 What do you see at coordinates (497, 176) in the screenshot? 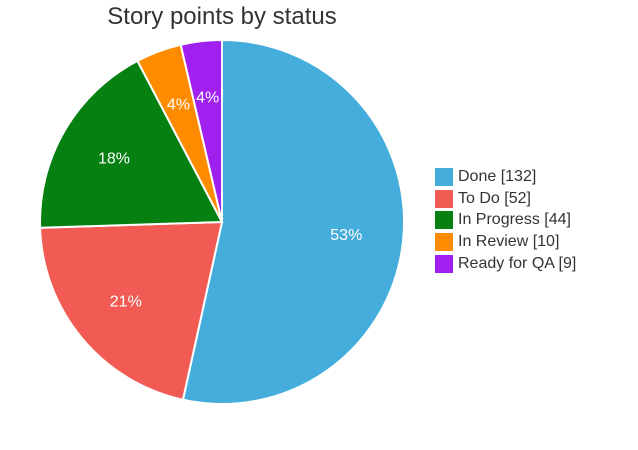
I see `legend-label-done: Done [132]` at bounding box center [497, 176].